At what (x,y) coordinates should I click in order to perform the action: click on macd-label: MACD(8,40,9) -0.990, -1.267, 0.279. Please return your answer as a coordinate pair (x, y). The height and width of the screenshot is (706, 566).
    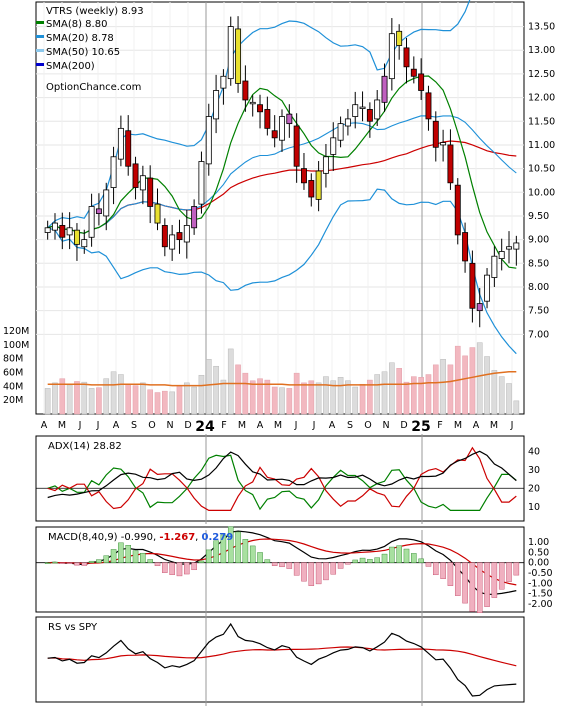
    Looking at the image, I should click on (140, 537).